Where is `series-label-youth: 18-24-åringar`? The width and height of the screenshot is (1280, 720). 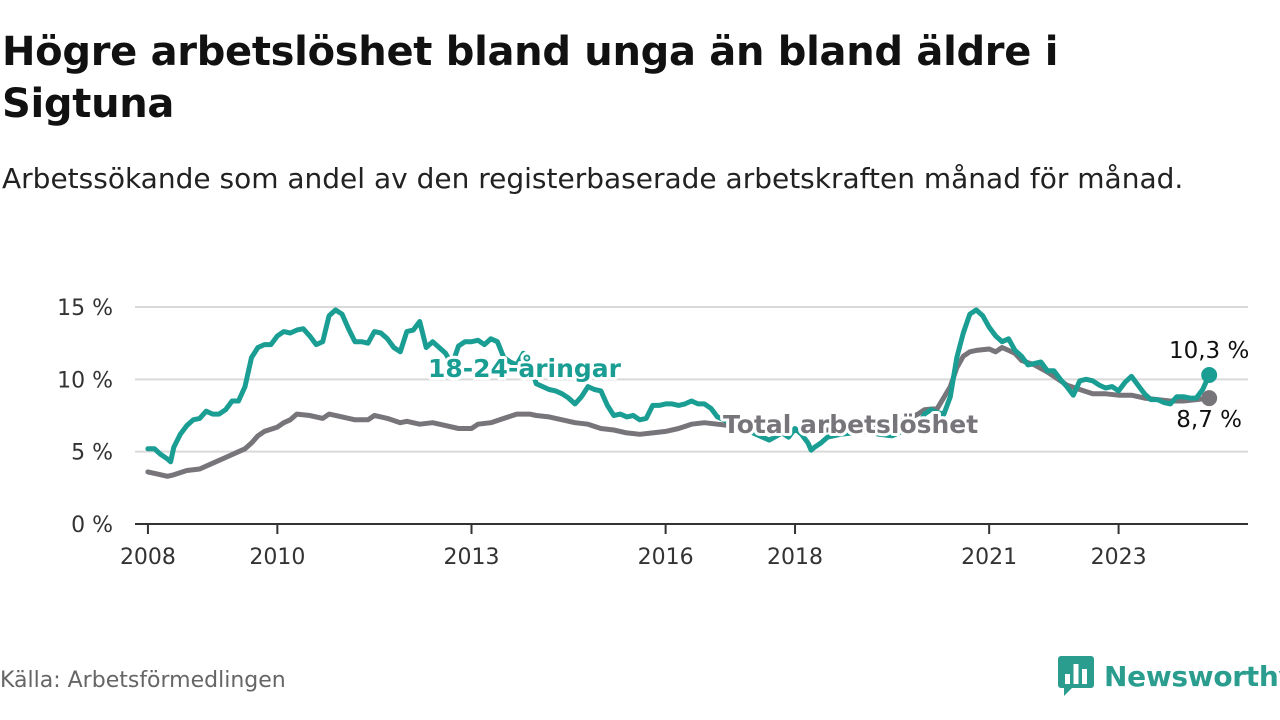 series-label-youth: 18-24-åringar is located at coordinates (525, 368).